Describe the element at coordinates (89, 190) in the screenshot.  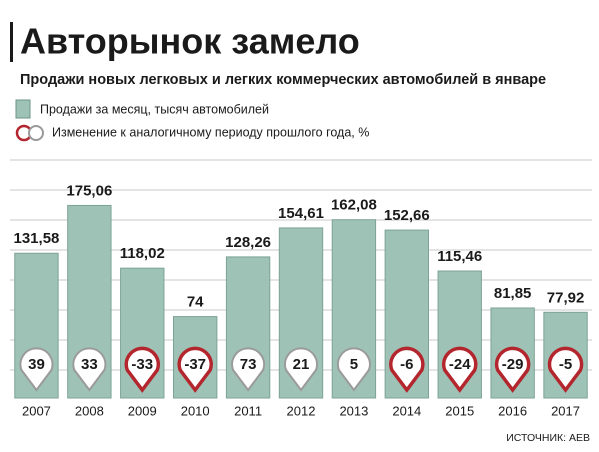
I see `data-label: 175,06` at that location.